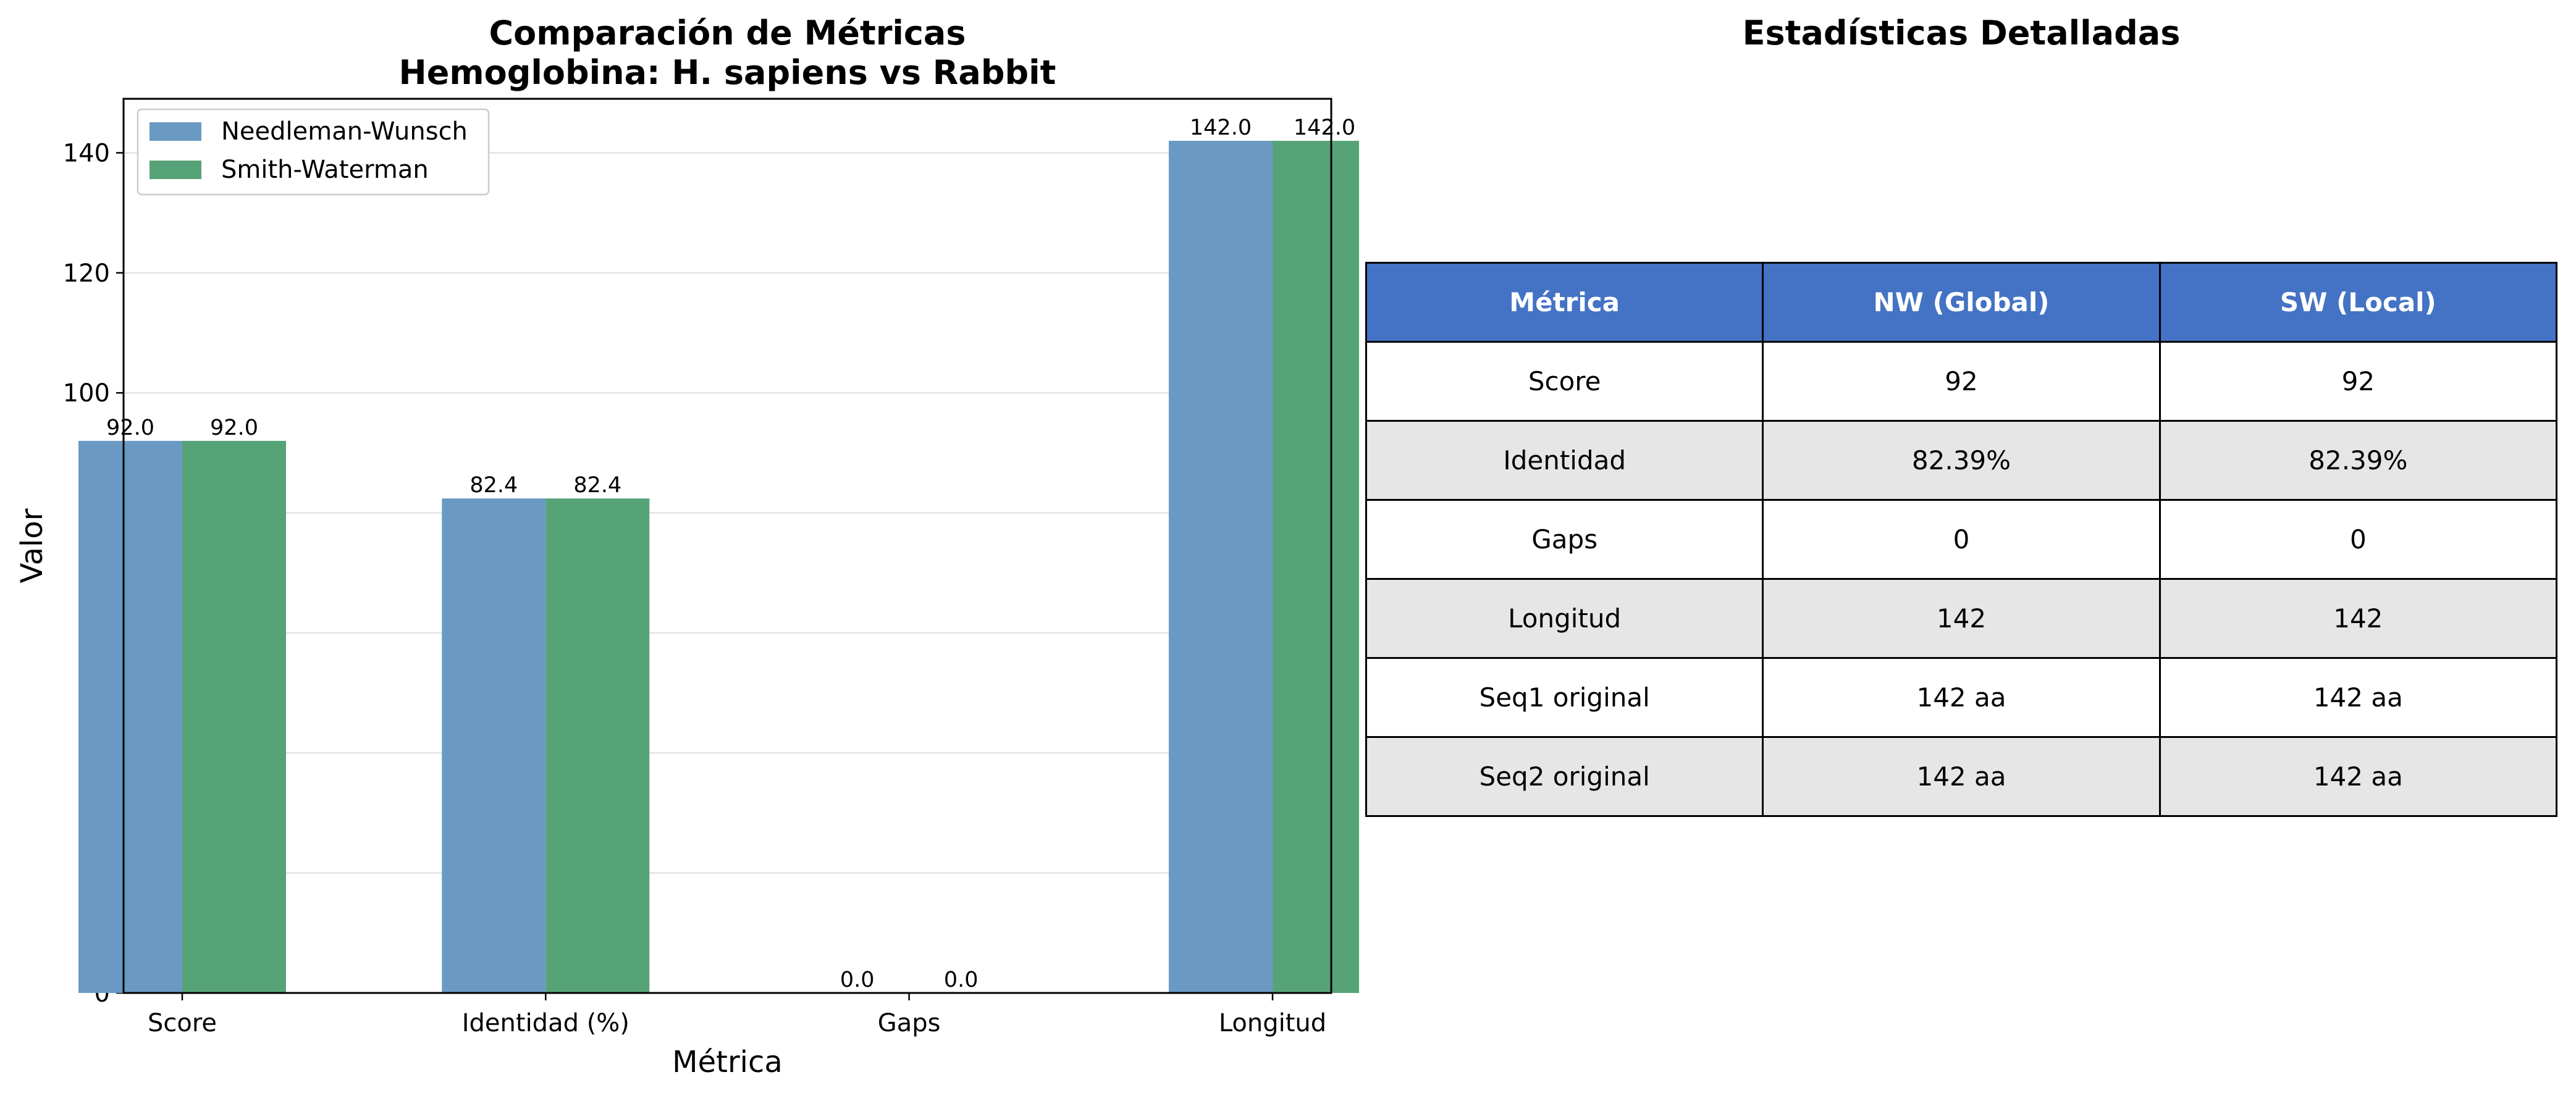  I want to click on legend-box, so click(313, 152).